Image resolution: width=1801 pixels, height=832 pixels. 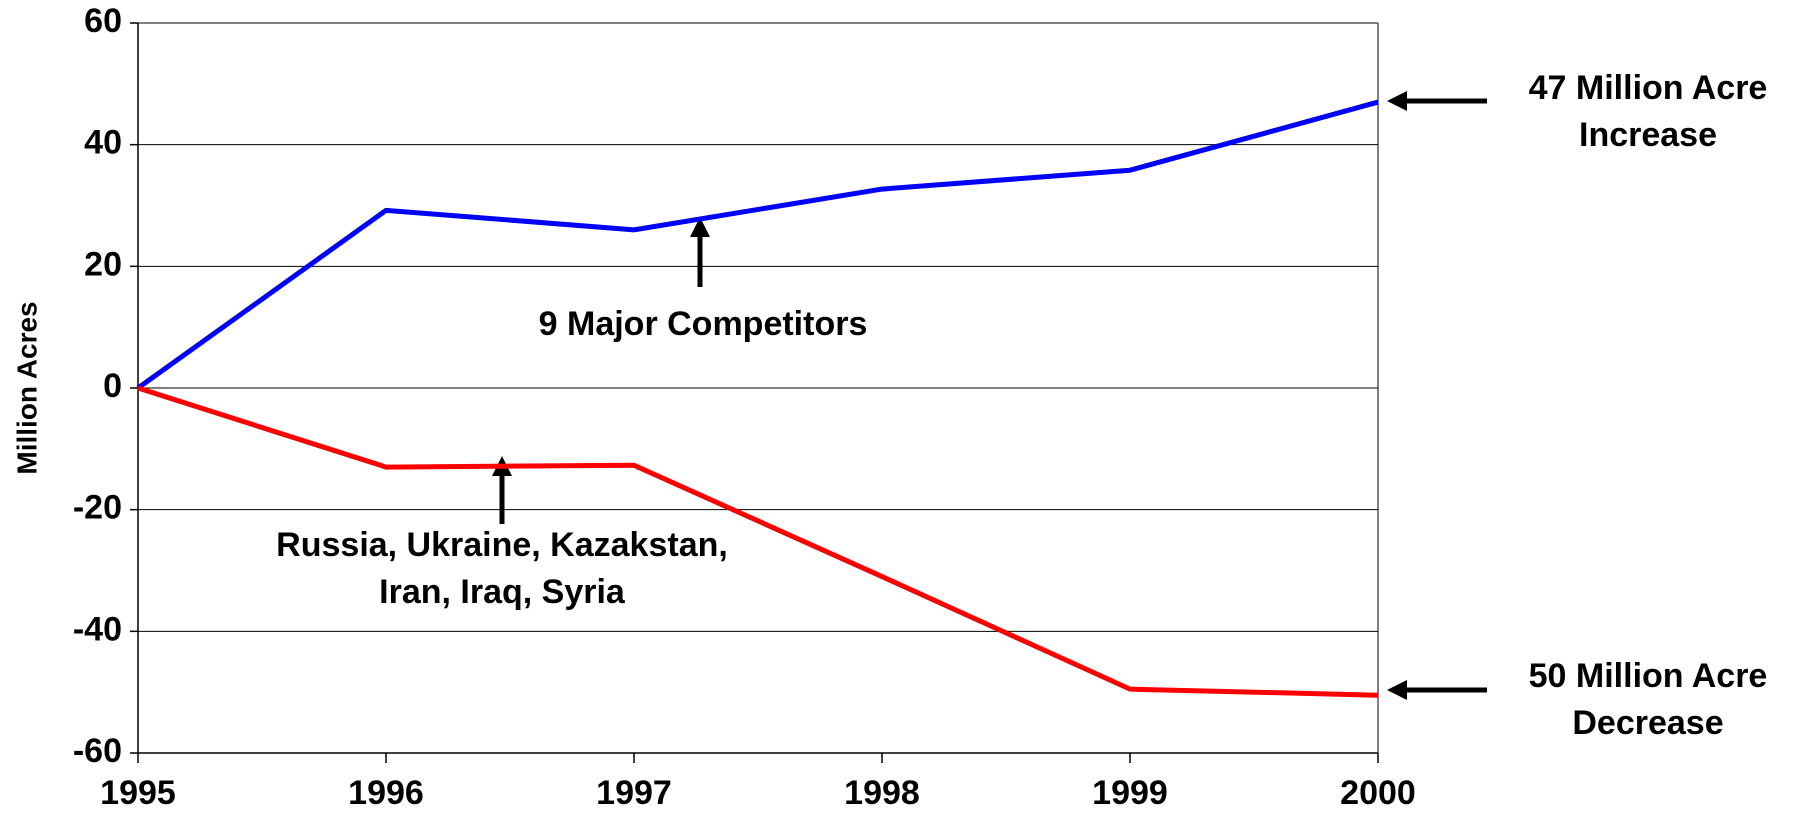 I want to click on annotation: Decrease, so click(x=1647, y=723).